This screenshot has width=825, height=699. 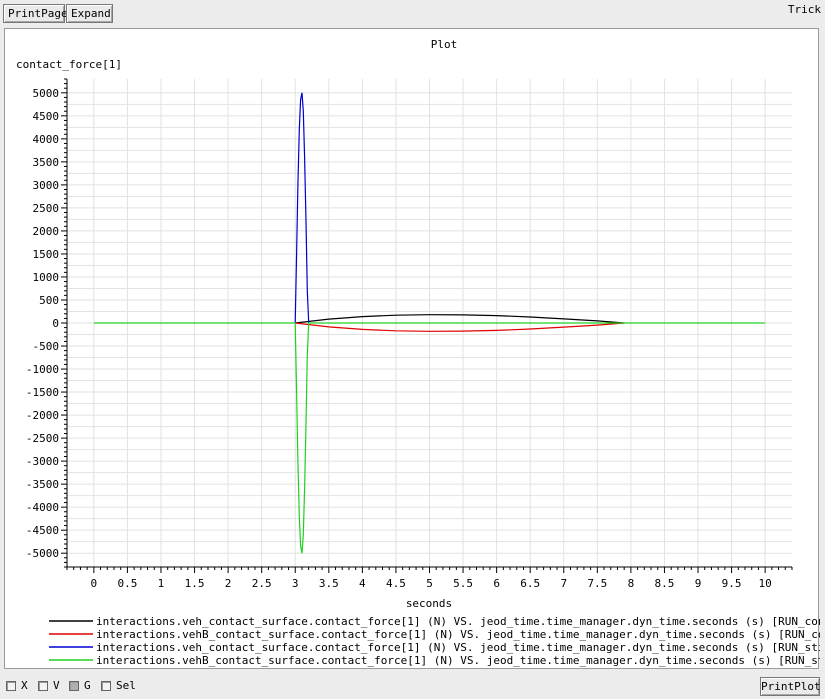 I want to click on x-tick-label: 8.5, so click(x=665, y=583).